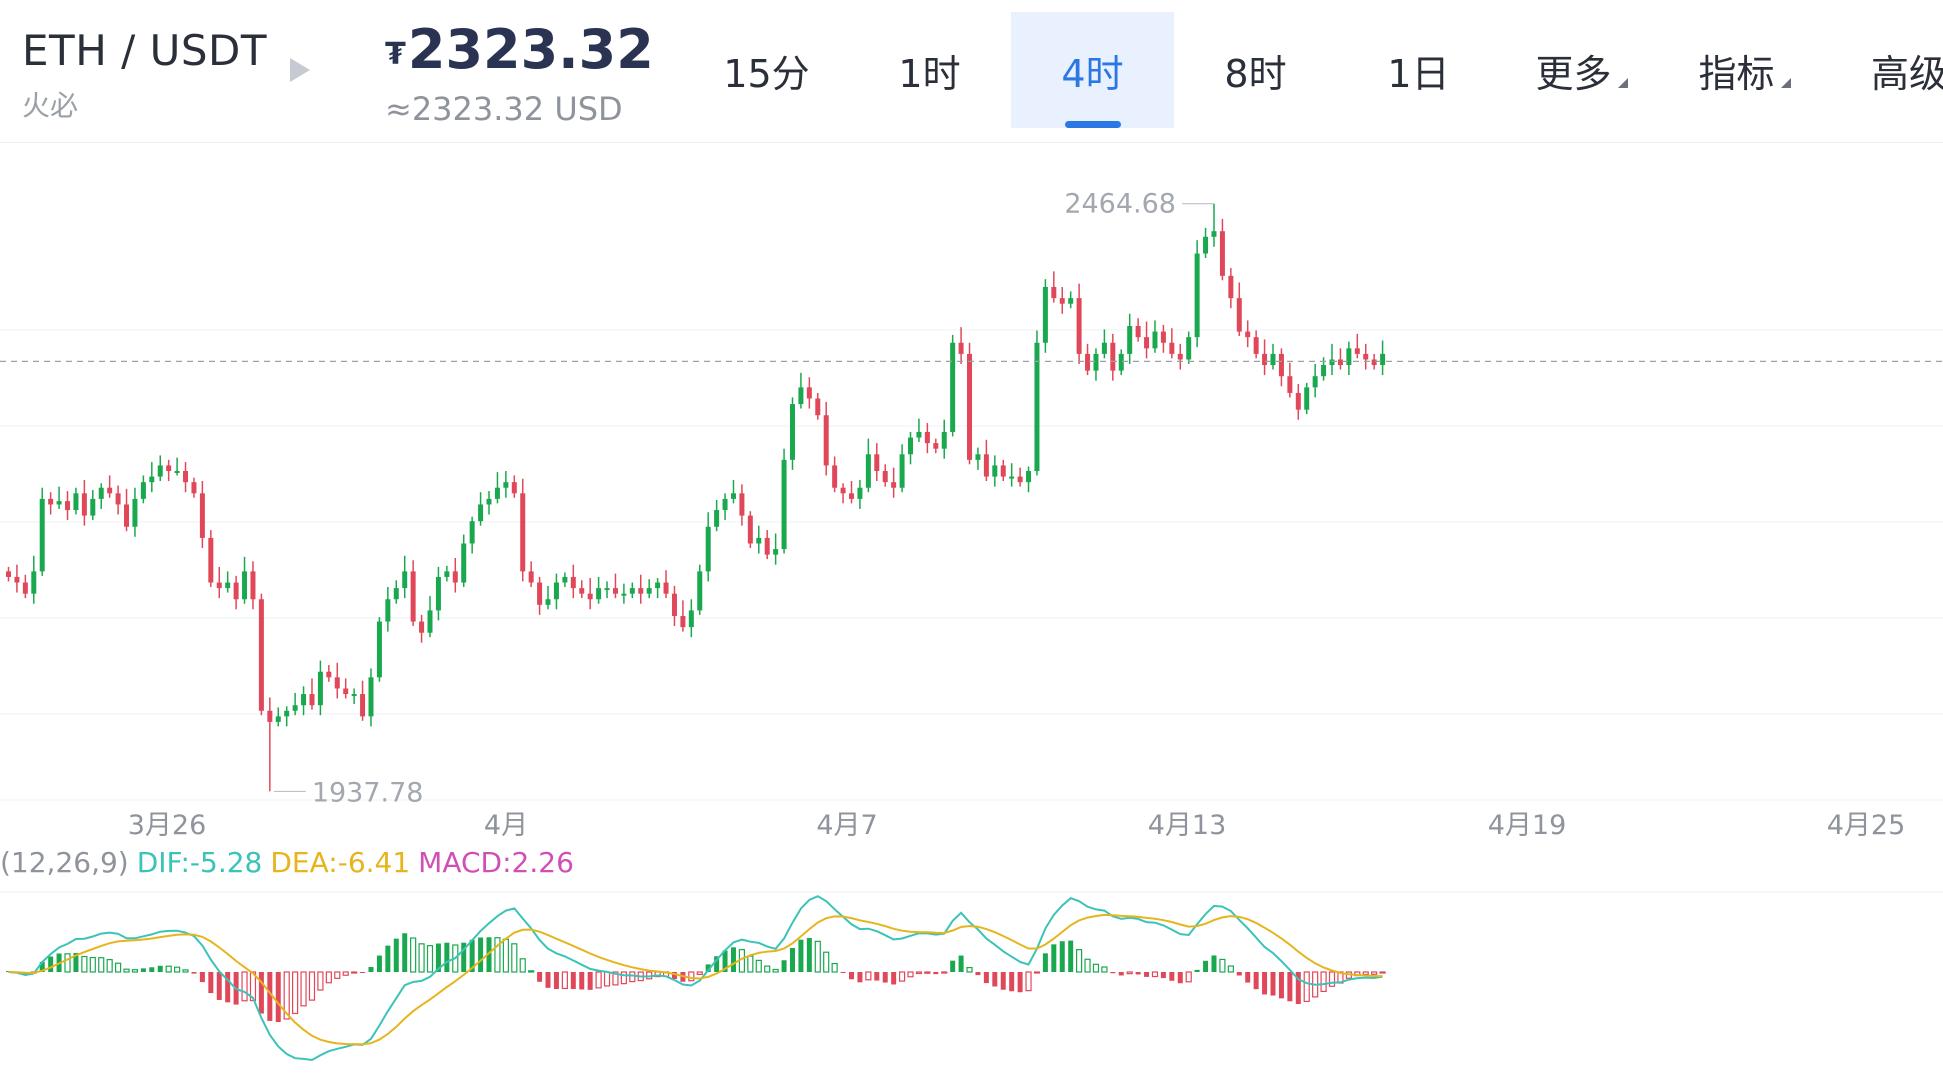  I want to click on x-tick-label: 4月, so click(506, 825).